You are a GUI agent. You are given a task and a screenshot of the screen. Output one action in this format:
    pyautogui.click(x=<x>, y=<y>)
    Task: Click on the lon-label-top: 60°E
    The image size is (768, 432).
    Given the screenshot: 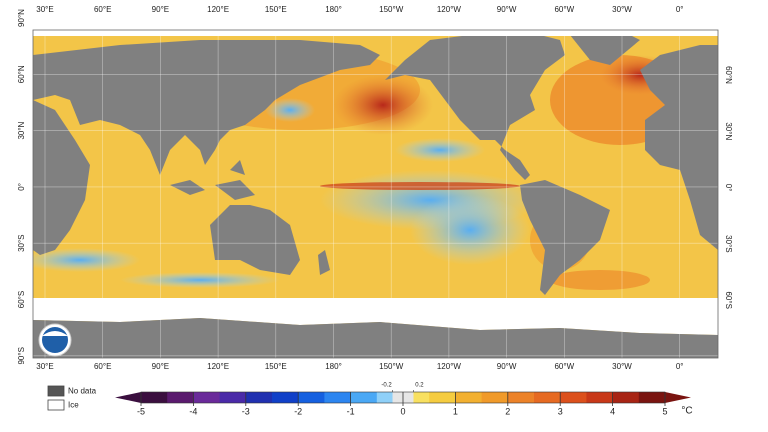 What is the action you would take?
    pyautogui.click(x=102, y=9)
    